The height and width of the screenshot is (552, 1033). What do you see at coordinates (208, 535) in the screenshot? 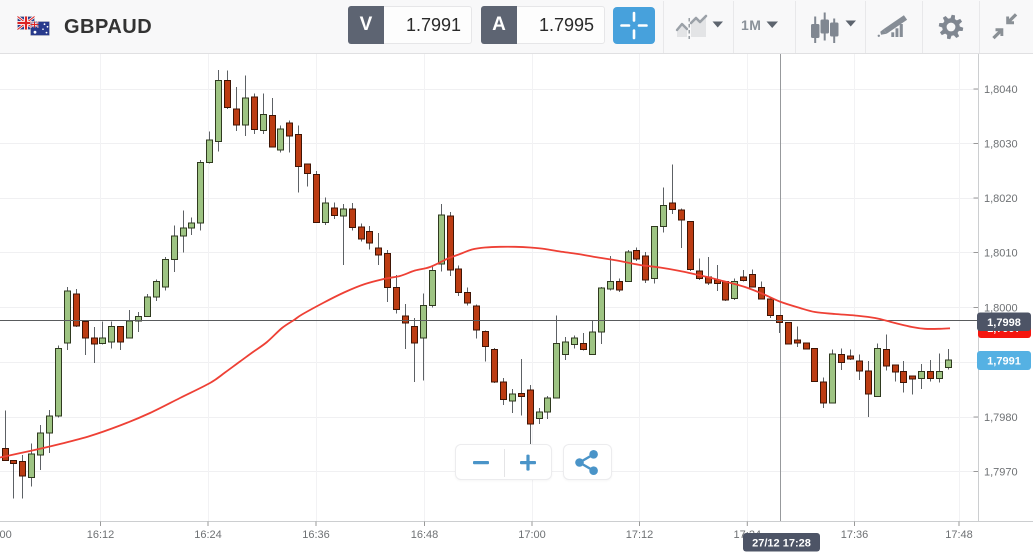
I see `svg-text: 16:24` at bounding box center [208, 535].